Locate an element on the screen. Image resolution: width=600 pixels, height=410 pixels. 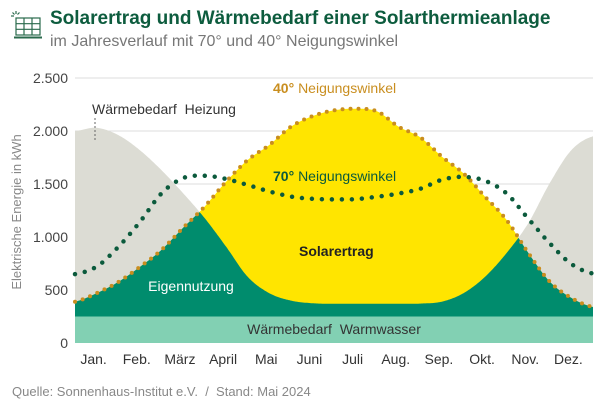
warmwater-label: Wärmebedarf Warmwasser is located at coordinates (334, 329).